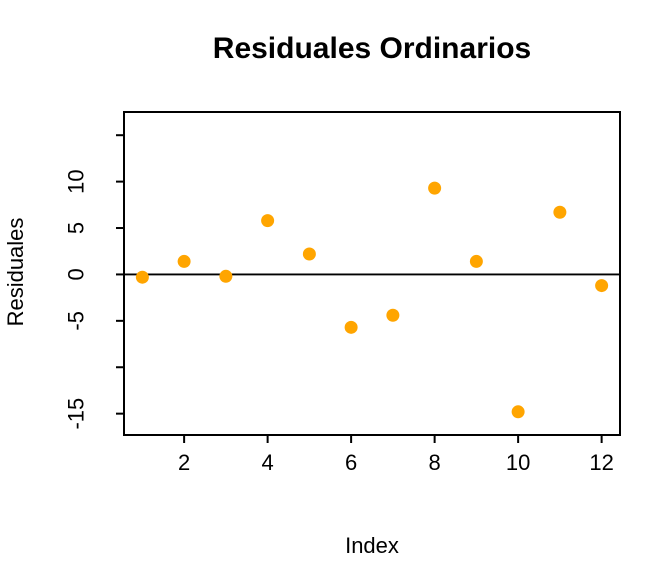 The height and width of the screenshot is (571, 668). Describe the element at coordinates (601, 462) in the screenshot. I see `x-tick-label: 12` at that location.